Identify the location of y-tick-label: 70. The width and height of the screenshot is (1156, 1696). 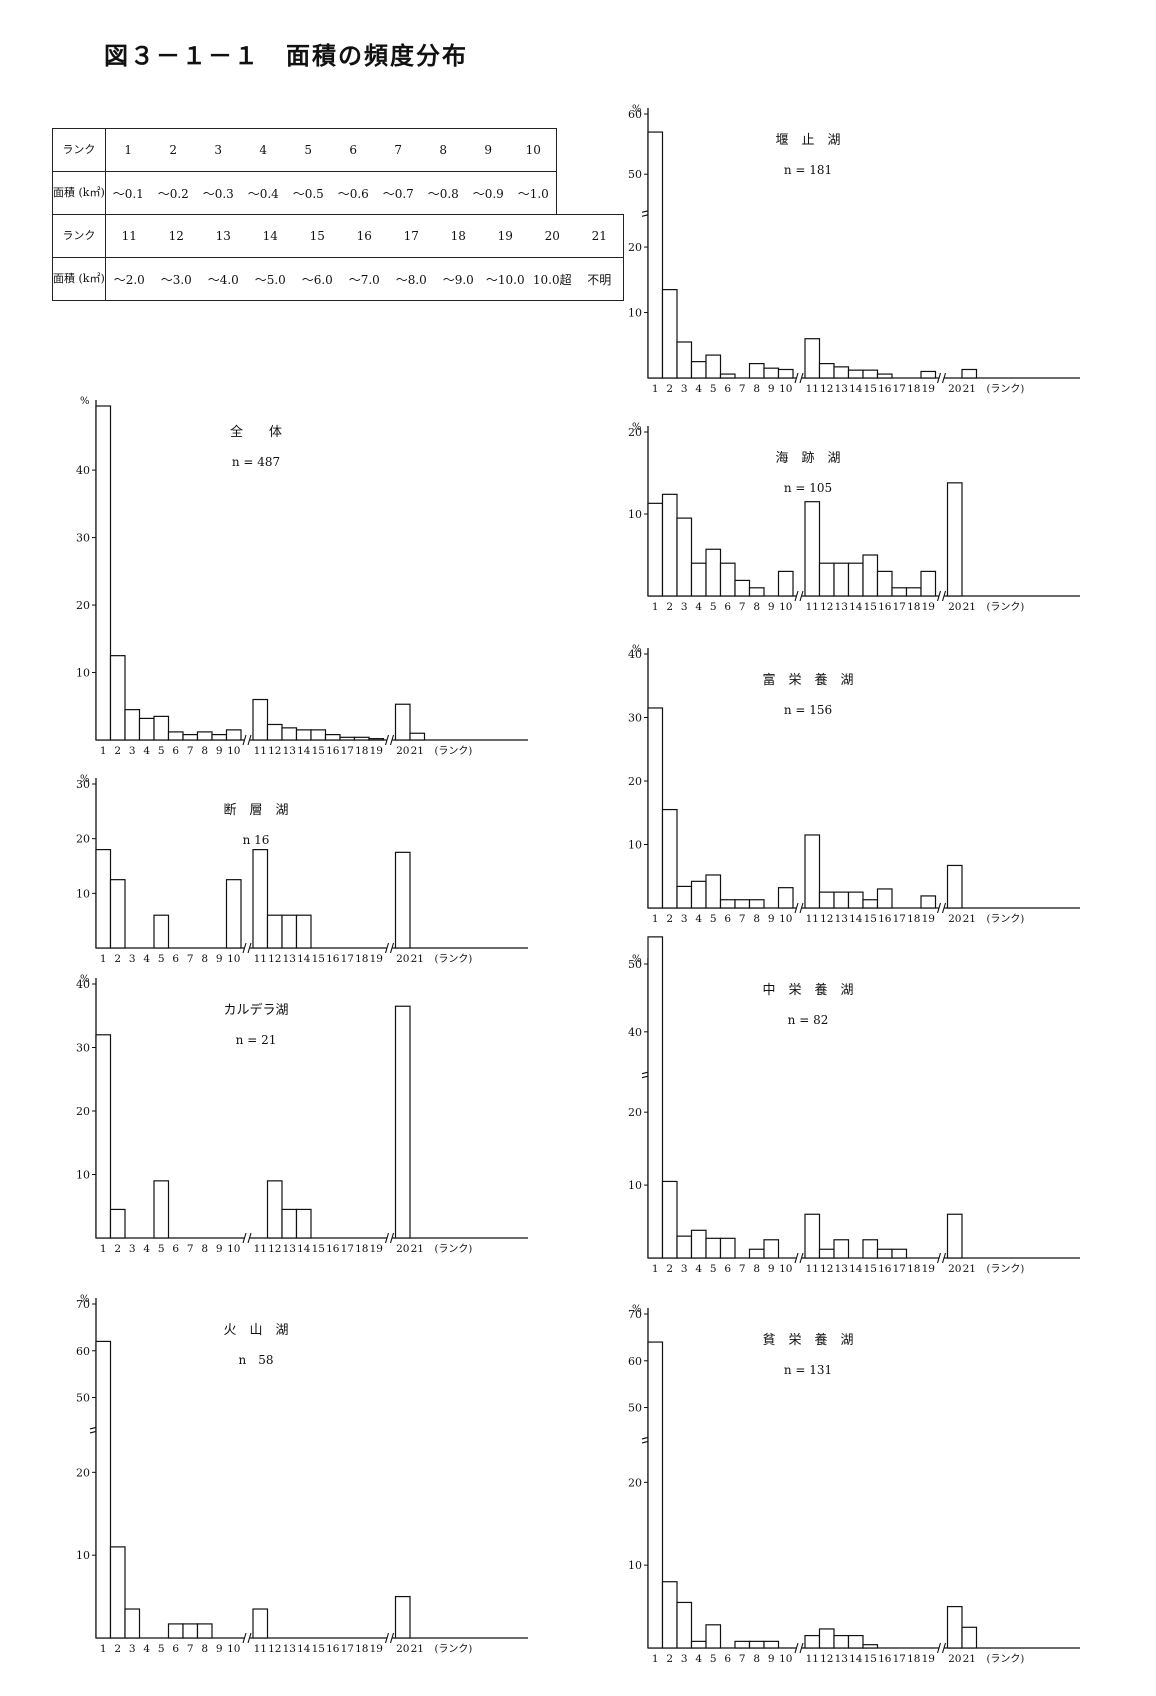
(635, 1314).